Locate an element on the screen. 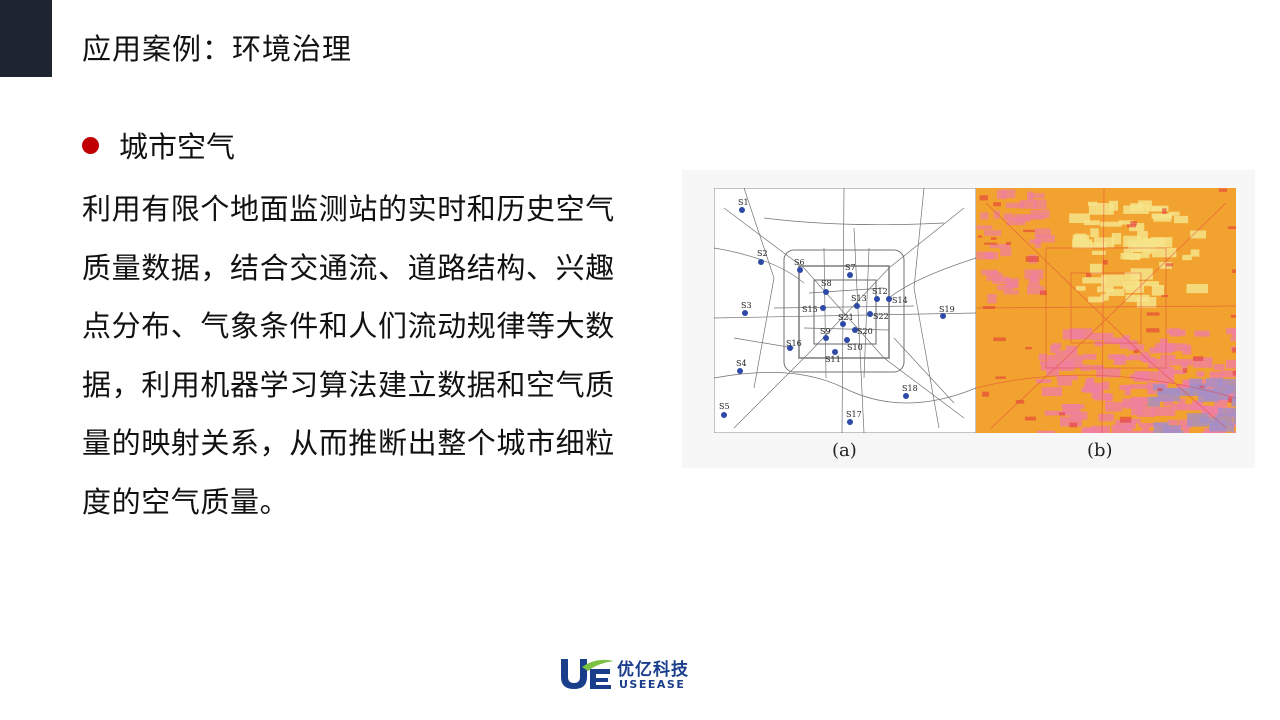  station-label: S16 is located at coordinates (794, 343).